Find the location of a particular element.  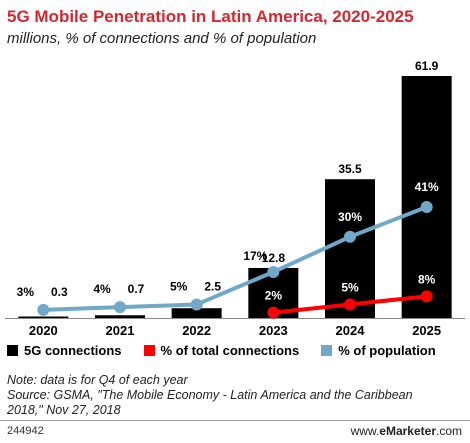

brand-name: eMarketer is located at coordinates (407, 431).